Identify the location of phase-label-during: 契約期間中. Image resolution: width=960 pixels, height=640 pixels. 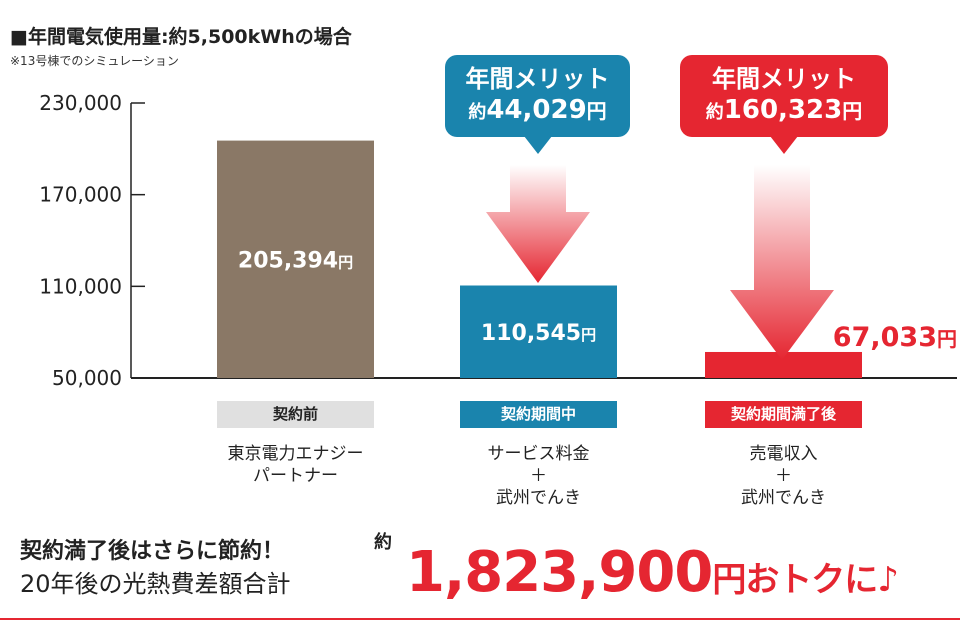
(538, 414).